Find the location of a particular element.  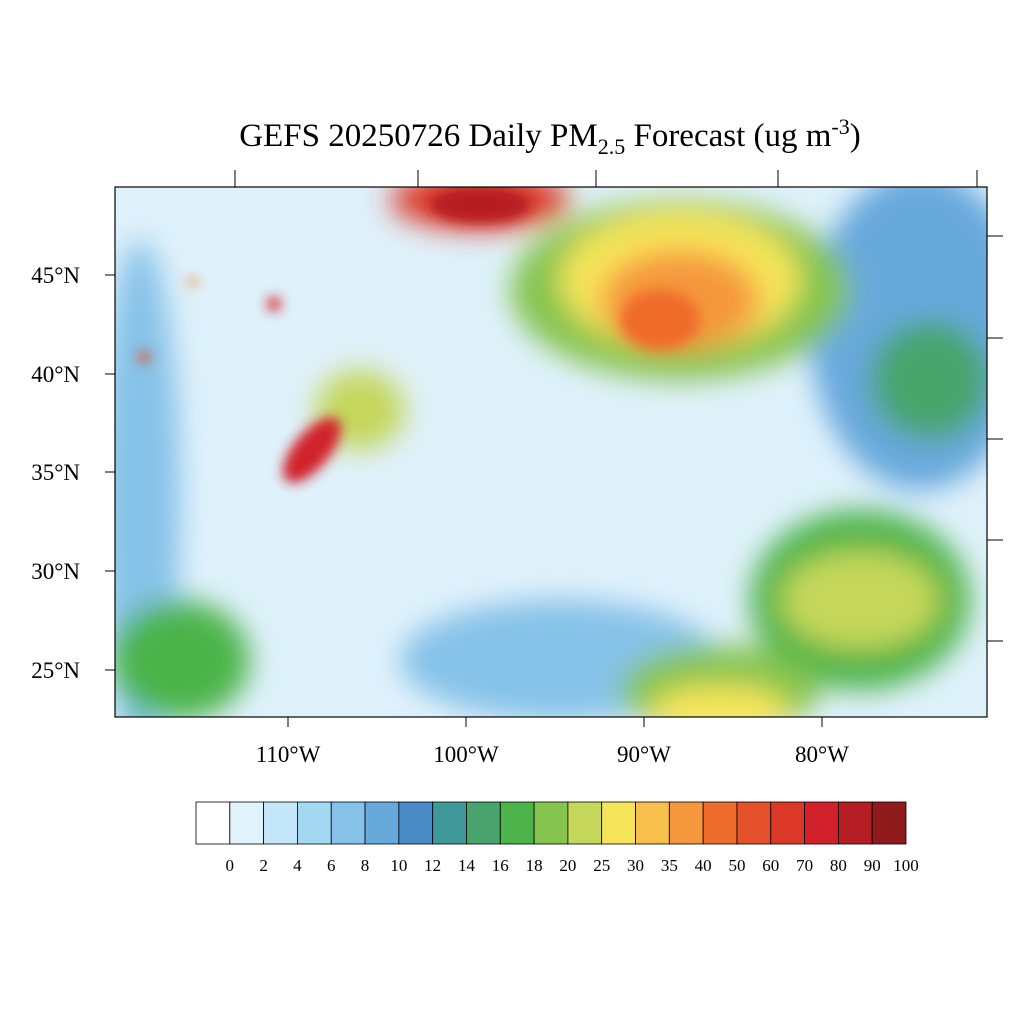

lat-label: 45°N is located at coordinates (55, 275).